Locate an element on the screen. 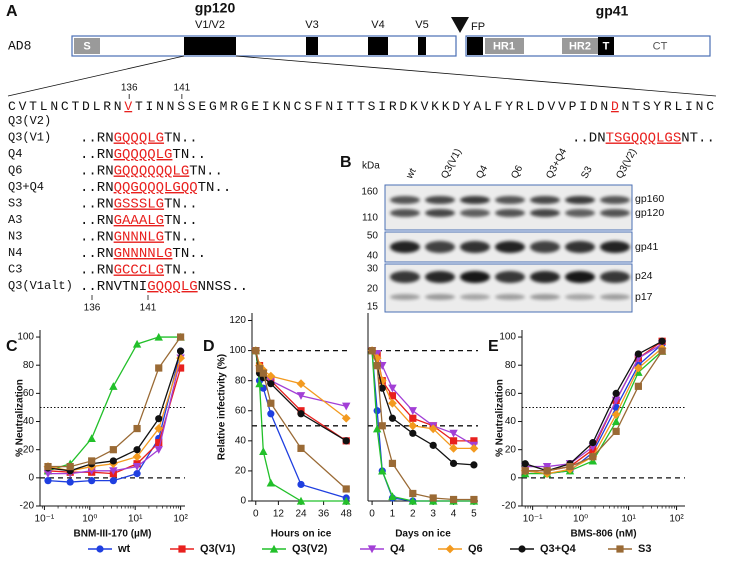 The height and width of the screenshot is (563, 736). region-label: V5 is located at coordinates (421, 25).